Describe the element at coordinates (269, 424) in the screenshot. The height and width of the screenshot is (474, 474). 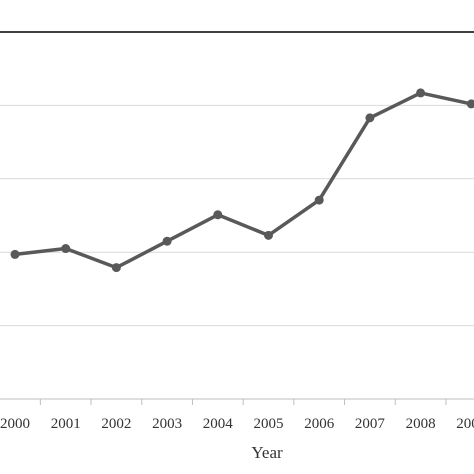
I see `x-tick-label: 2005` at that location.